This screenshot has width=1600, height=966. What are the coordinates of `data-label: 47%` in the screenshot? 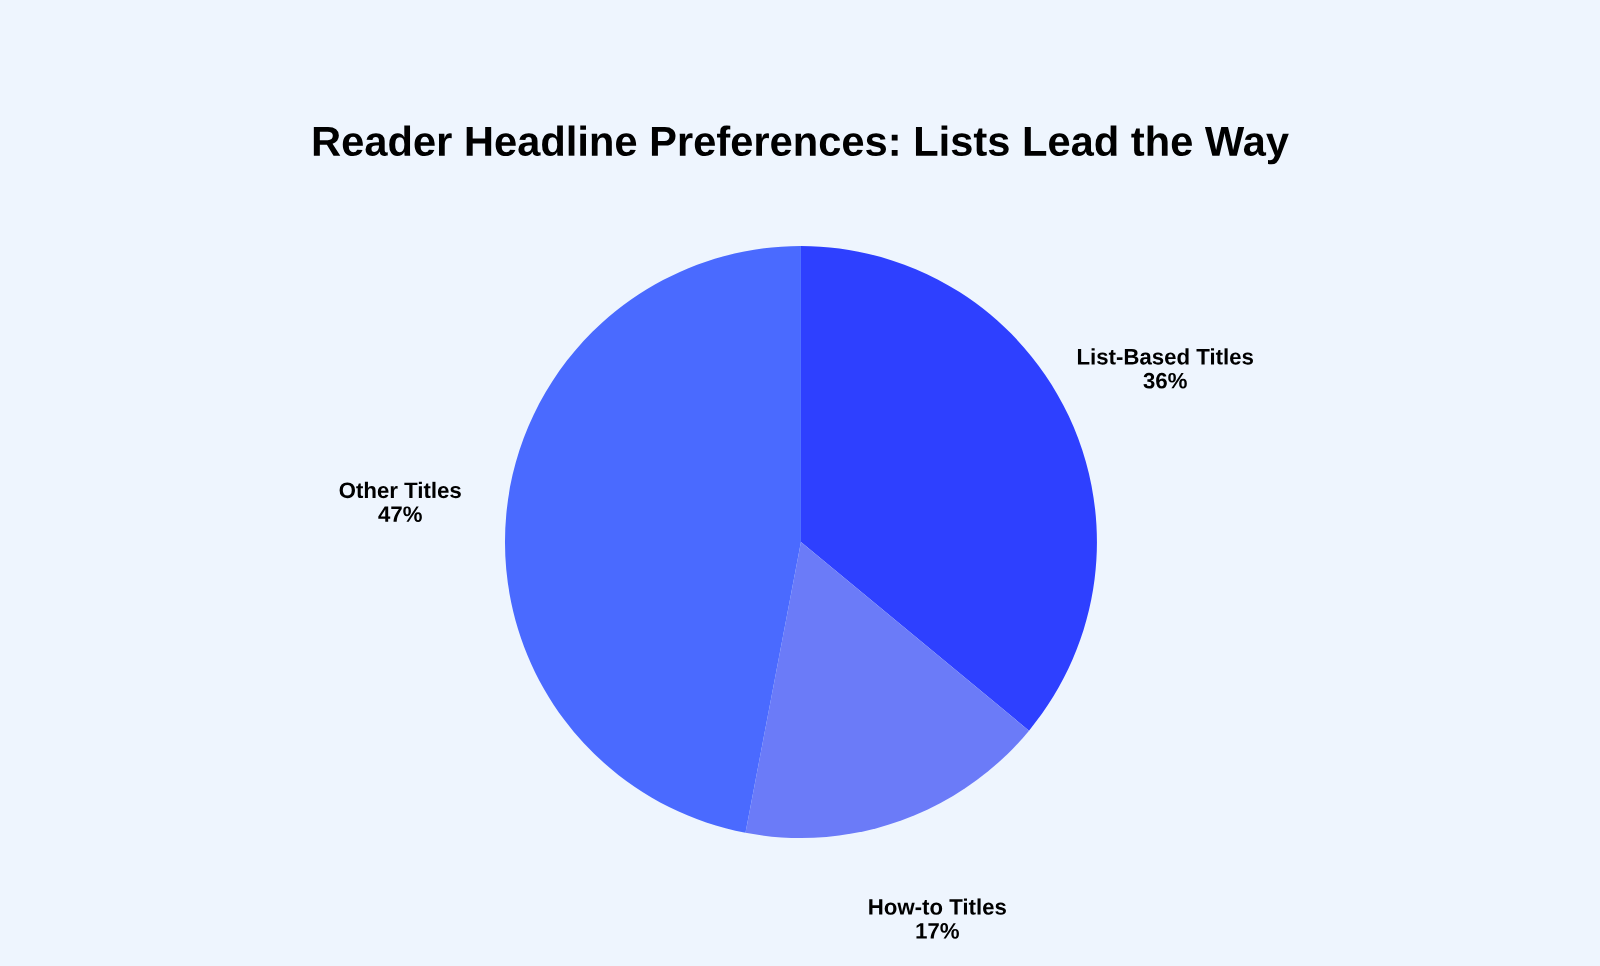 It's located at (400, 514).